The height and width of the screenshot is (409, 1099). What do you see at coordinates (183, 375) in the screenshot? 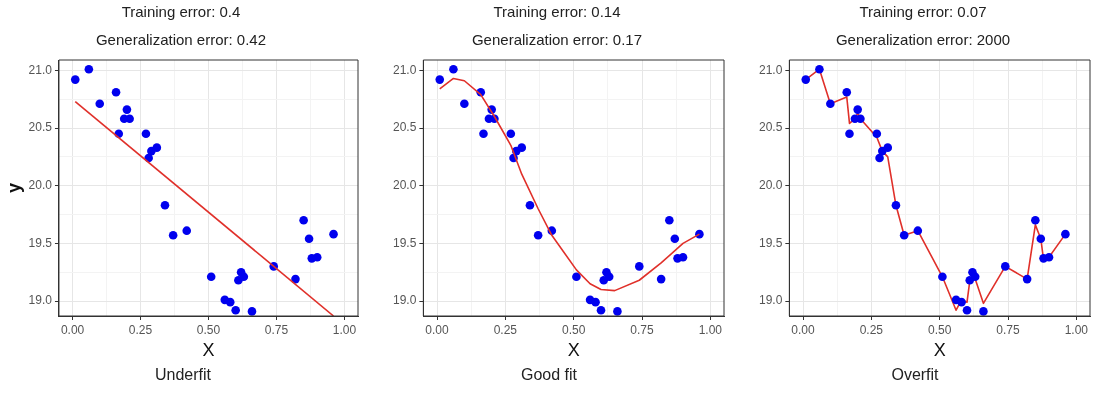
I see `text: Underfit` at bounding box center [183, 375].